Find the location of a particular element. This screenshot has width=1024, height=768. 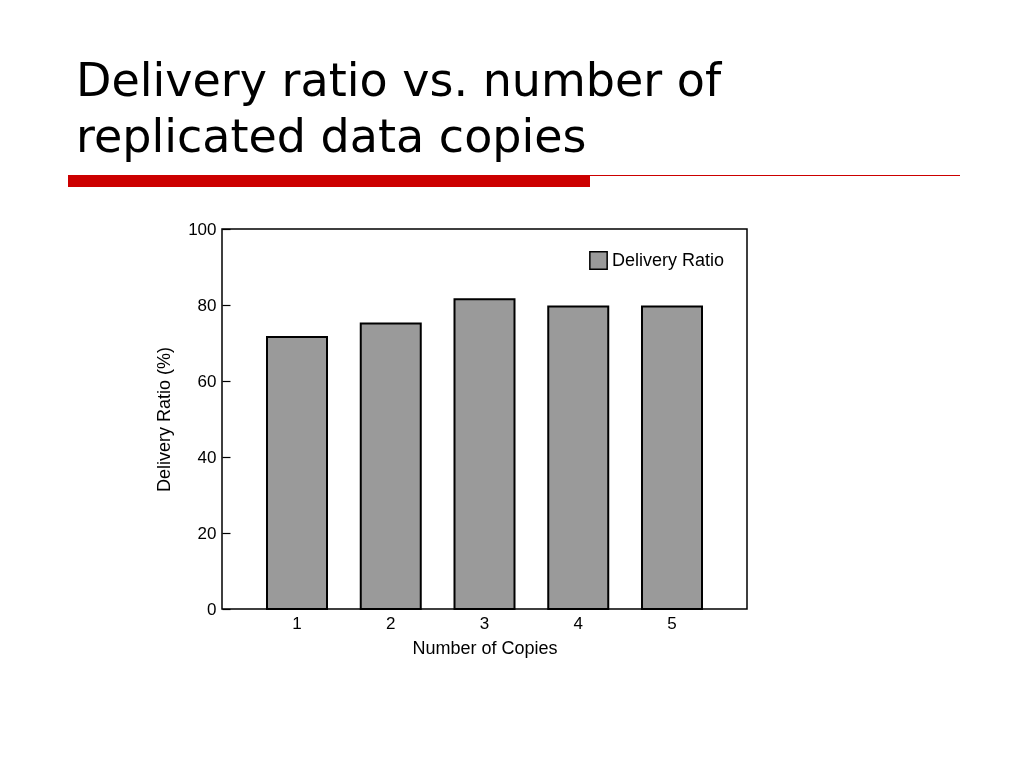

y-tick-label: 20 is located at coordinates (207, 533).